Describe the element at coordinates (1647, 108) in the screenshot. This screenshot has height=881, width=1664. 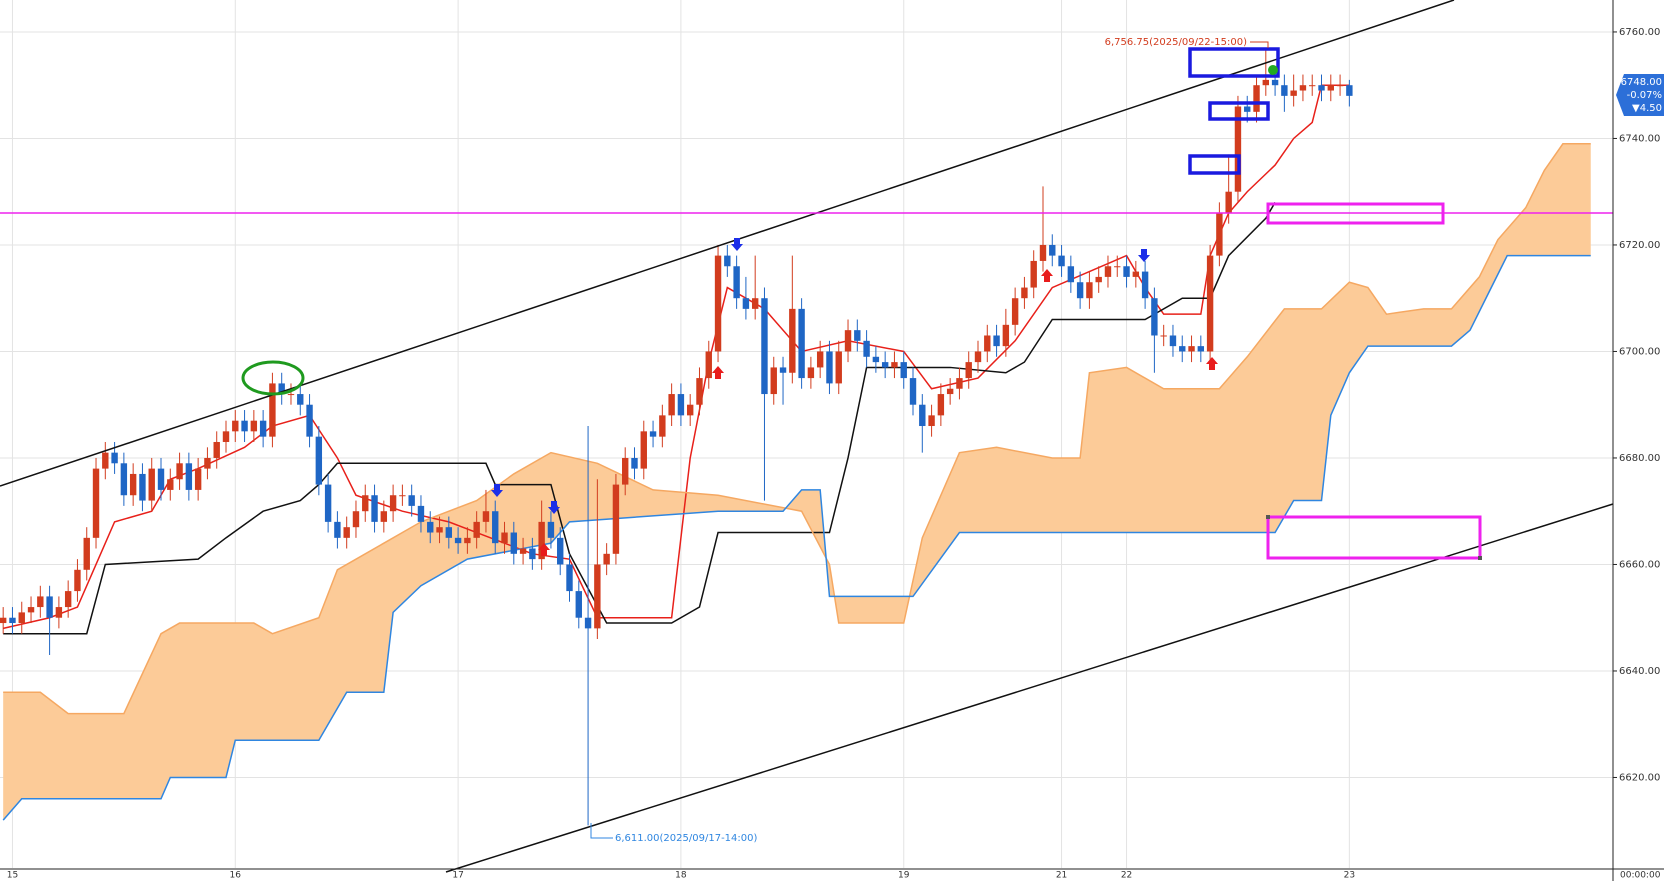
I see `price-tag-change: ▼4.50` at that location.